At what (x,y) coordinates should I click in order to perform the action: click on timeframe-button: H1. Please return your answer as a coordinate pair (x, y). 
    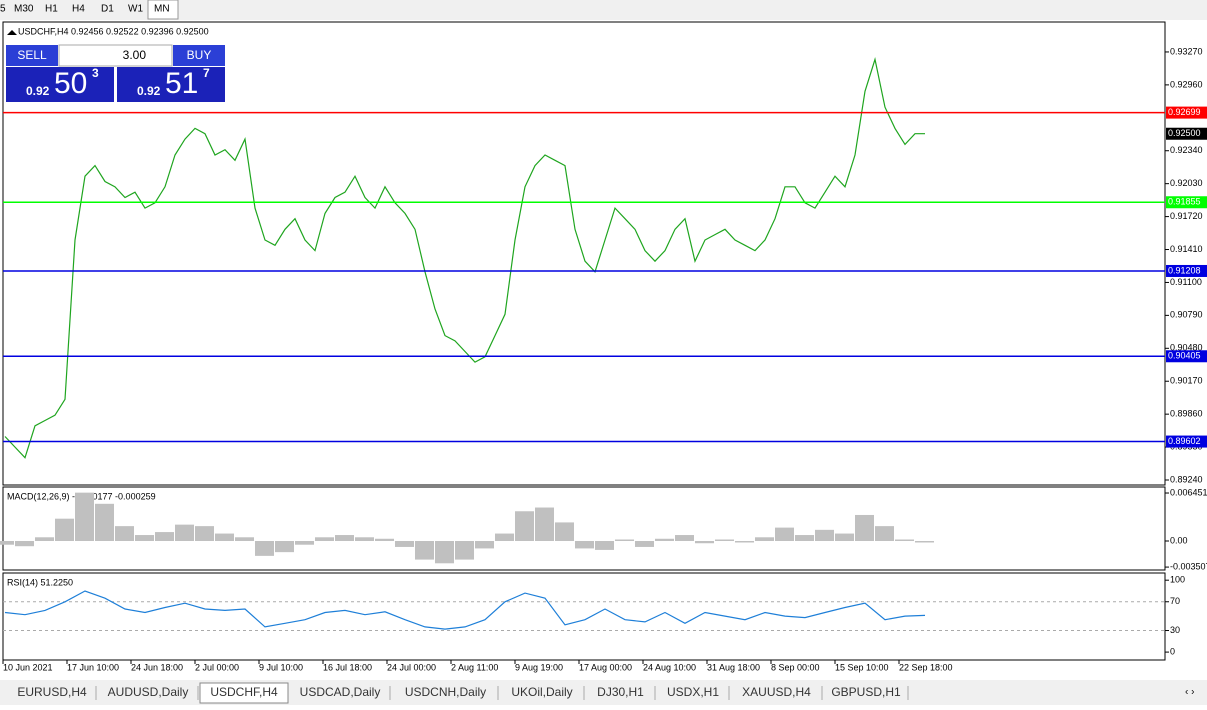
    Looking at the image, I should click on (51, 9).